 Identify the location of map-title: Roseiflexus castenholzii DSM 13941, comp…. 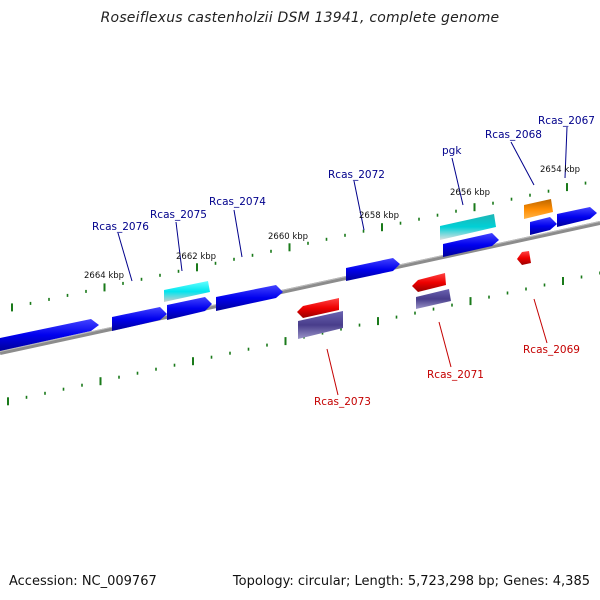
(300, 18).